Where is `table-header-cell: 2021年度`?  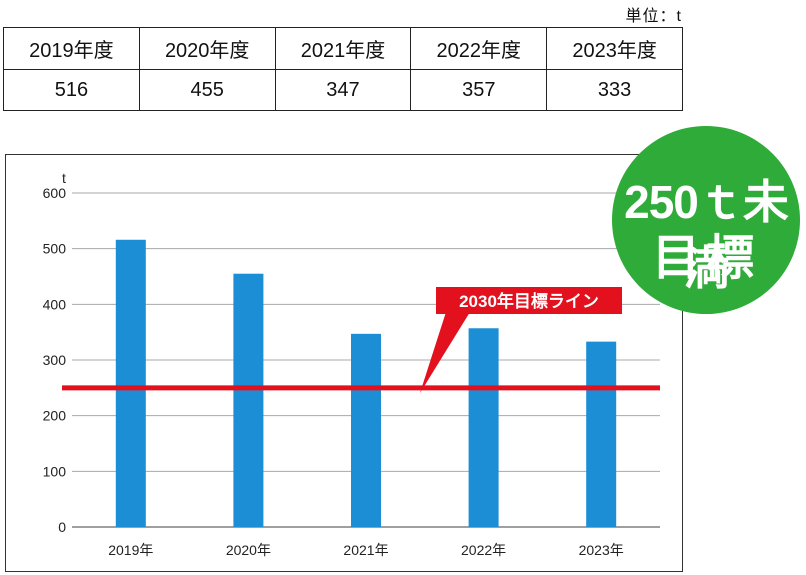 table-header-cell: 2021年度 is located at coordinates (343, 48).